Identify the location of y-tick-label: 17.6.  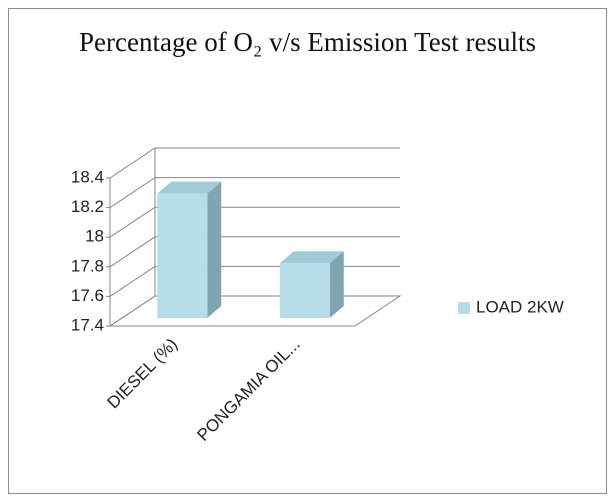
(87, 295).